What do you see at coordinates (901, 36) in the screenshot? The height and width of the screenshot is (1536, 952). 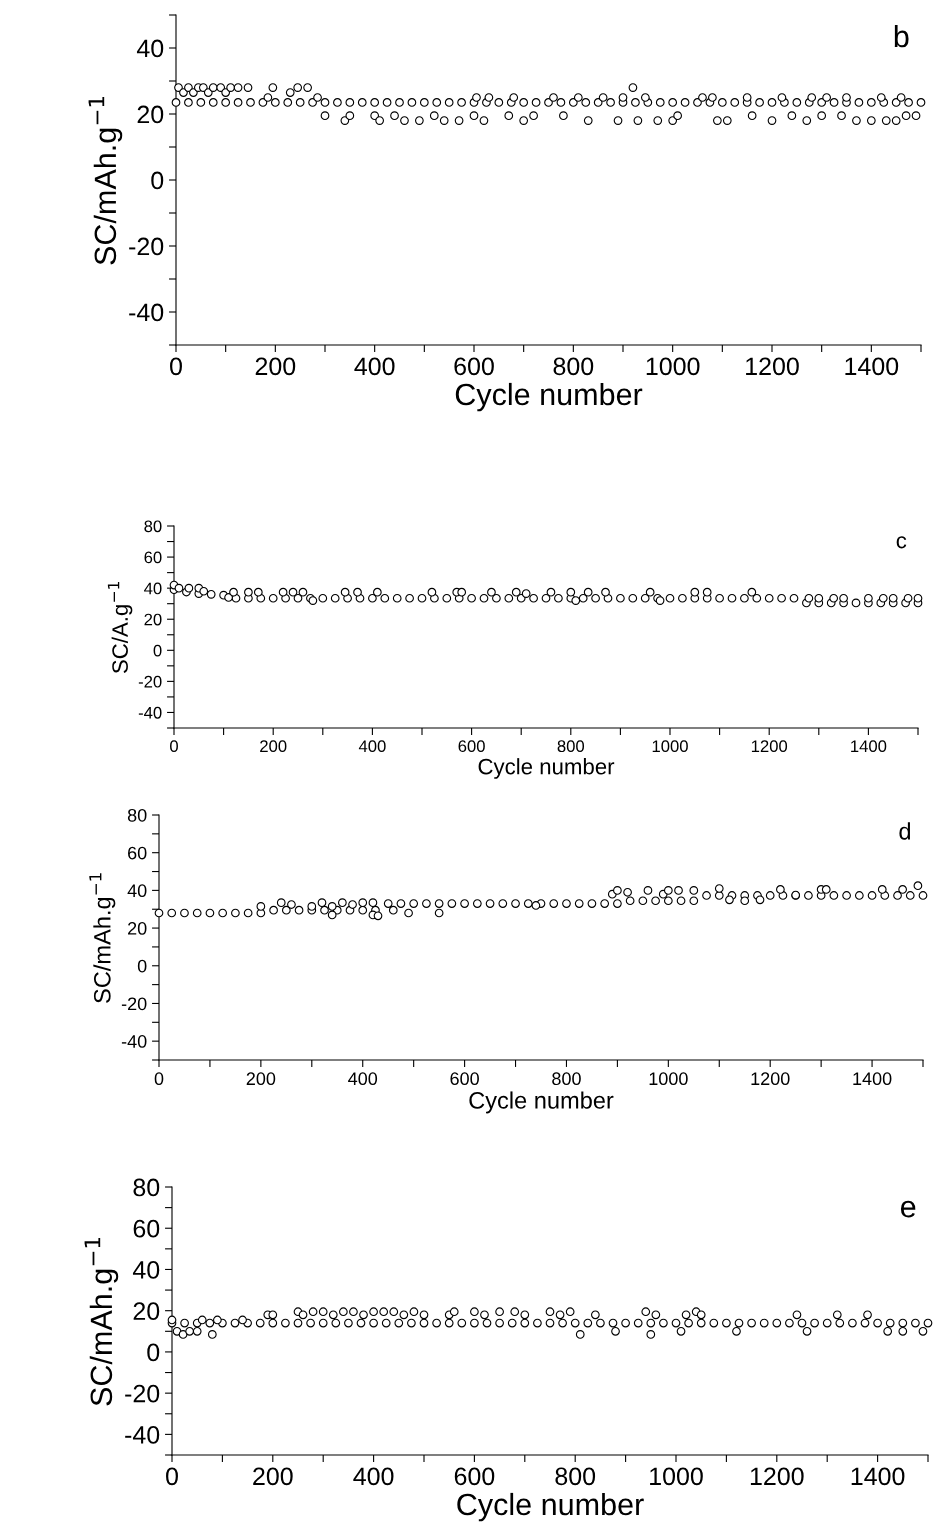 I see `annotation: b` at bounding box center [901, 36].